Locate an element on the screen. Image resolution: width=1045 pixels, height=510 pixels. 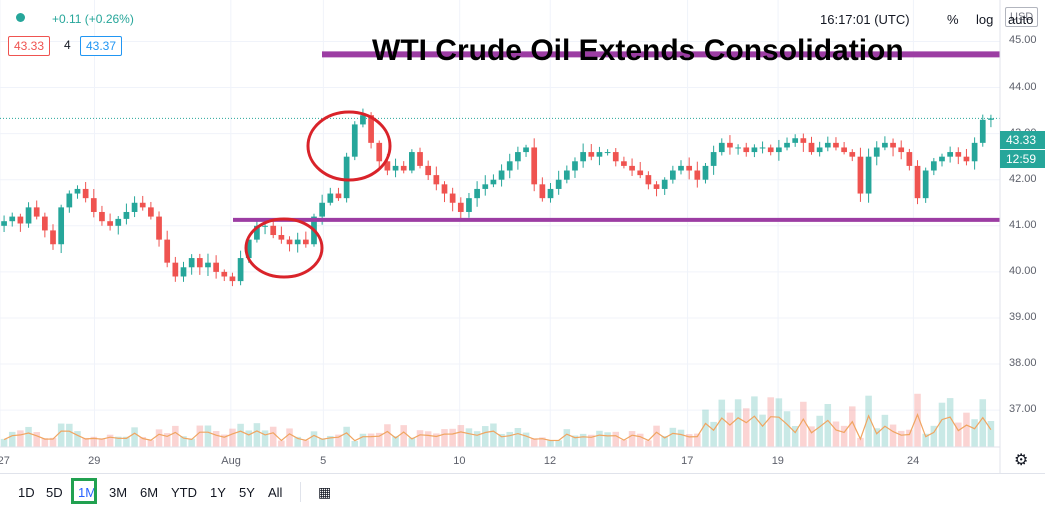
percent-scale-button: % is located at coordinates (953, 19).